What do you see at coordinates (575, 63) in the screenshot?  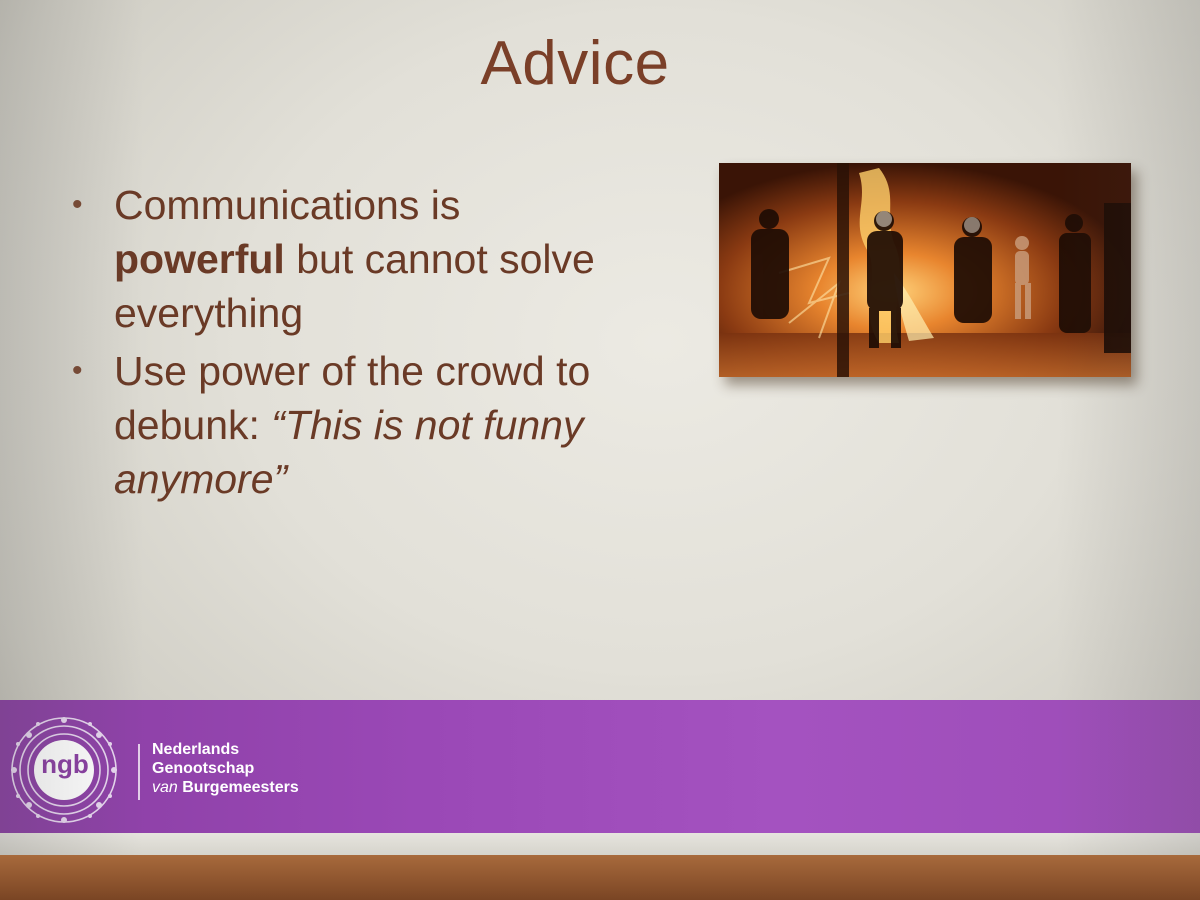 I see `slide-title: Advice` at bounding box center [575, 63].